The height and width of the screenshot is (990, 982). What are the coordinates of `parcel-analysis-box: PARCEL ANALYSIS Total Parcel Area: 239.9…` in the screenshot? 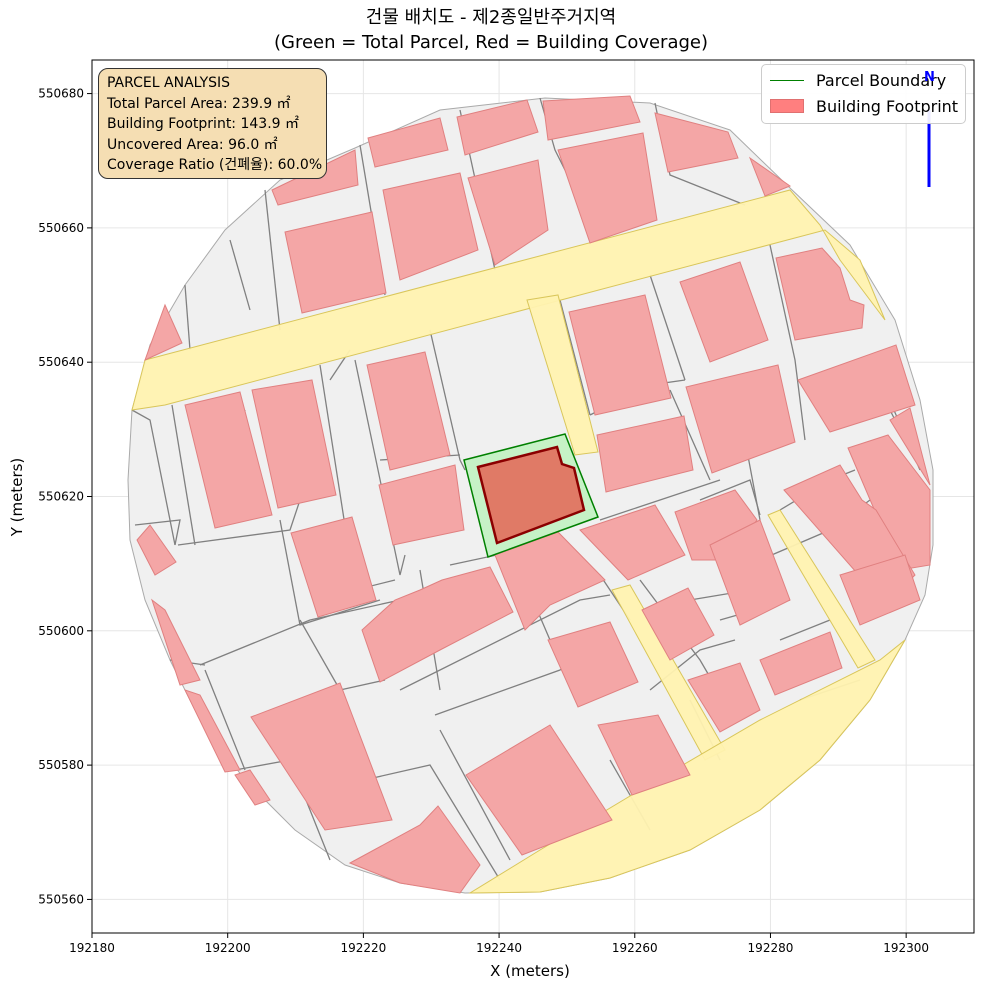 It's located at (212, 123).